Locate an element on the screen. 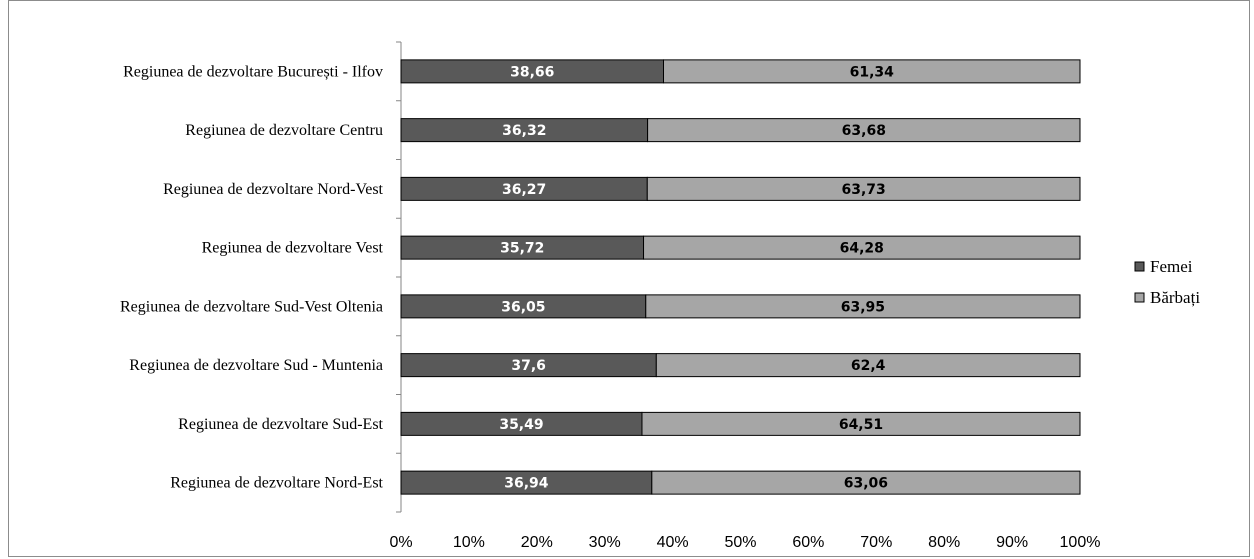 The width and height of the screenshot is (1254, 559). x-tick-label: 20% is located at coordinates (537, 542).